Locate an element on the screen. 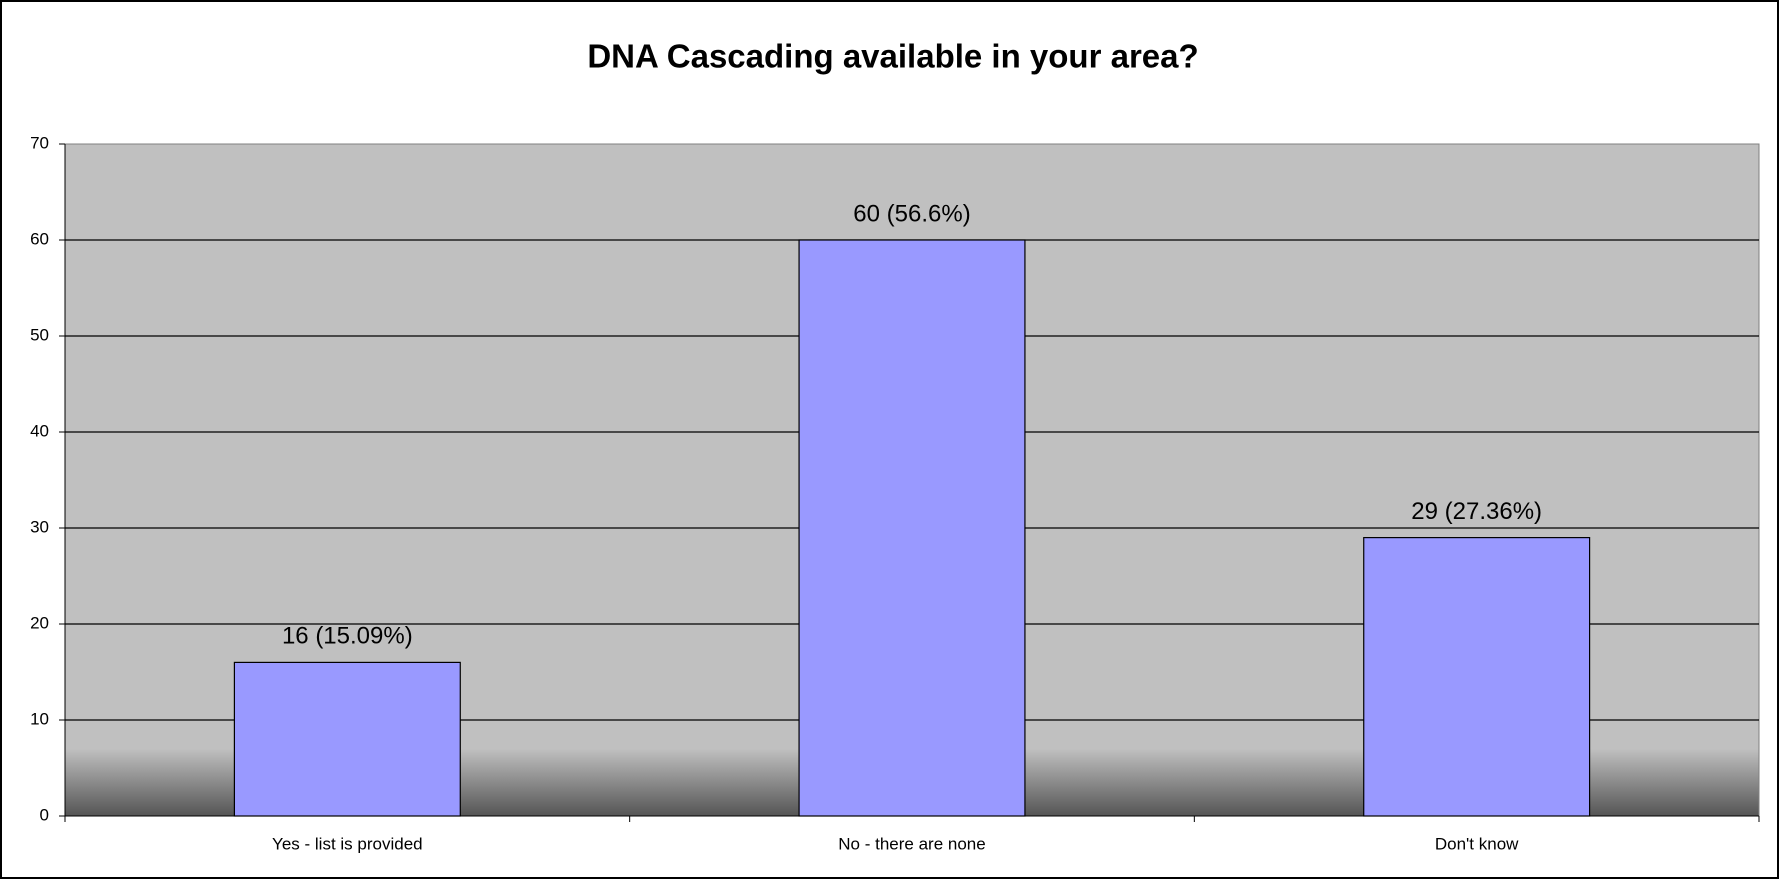 The image size is (1779, 879). y-tick-label: 60 is located at coordinates (39, 238).